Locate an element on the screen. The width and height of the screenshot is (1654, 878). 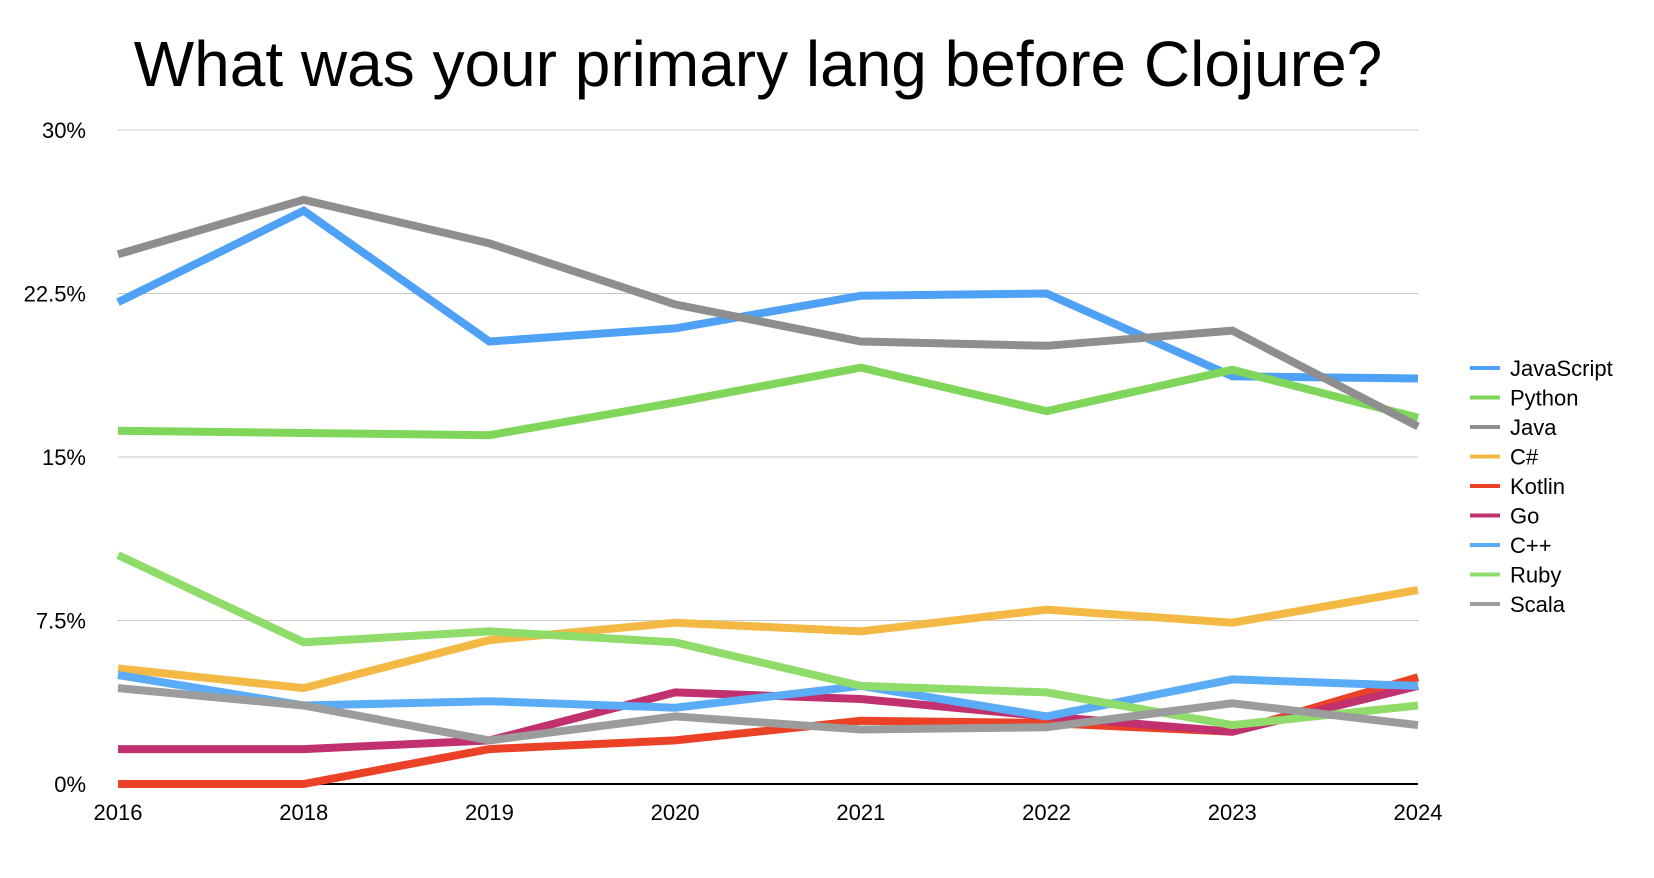
series-line-python is located at coordinates (768, 401).